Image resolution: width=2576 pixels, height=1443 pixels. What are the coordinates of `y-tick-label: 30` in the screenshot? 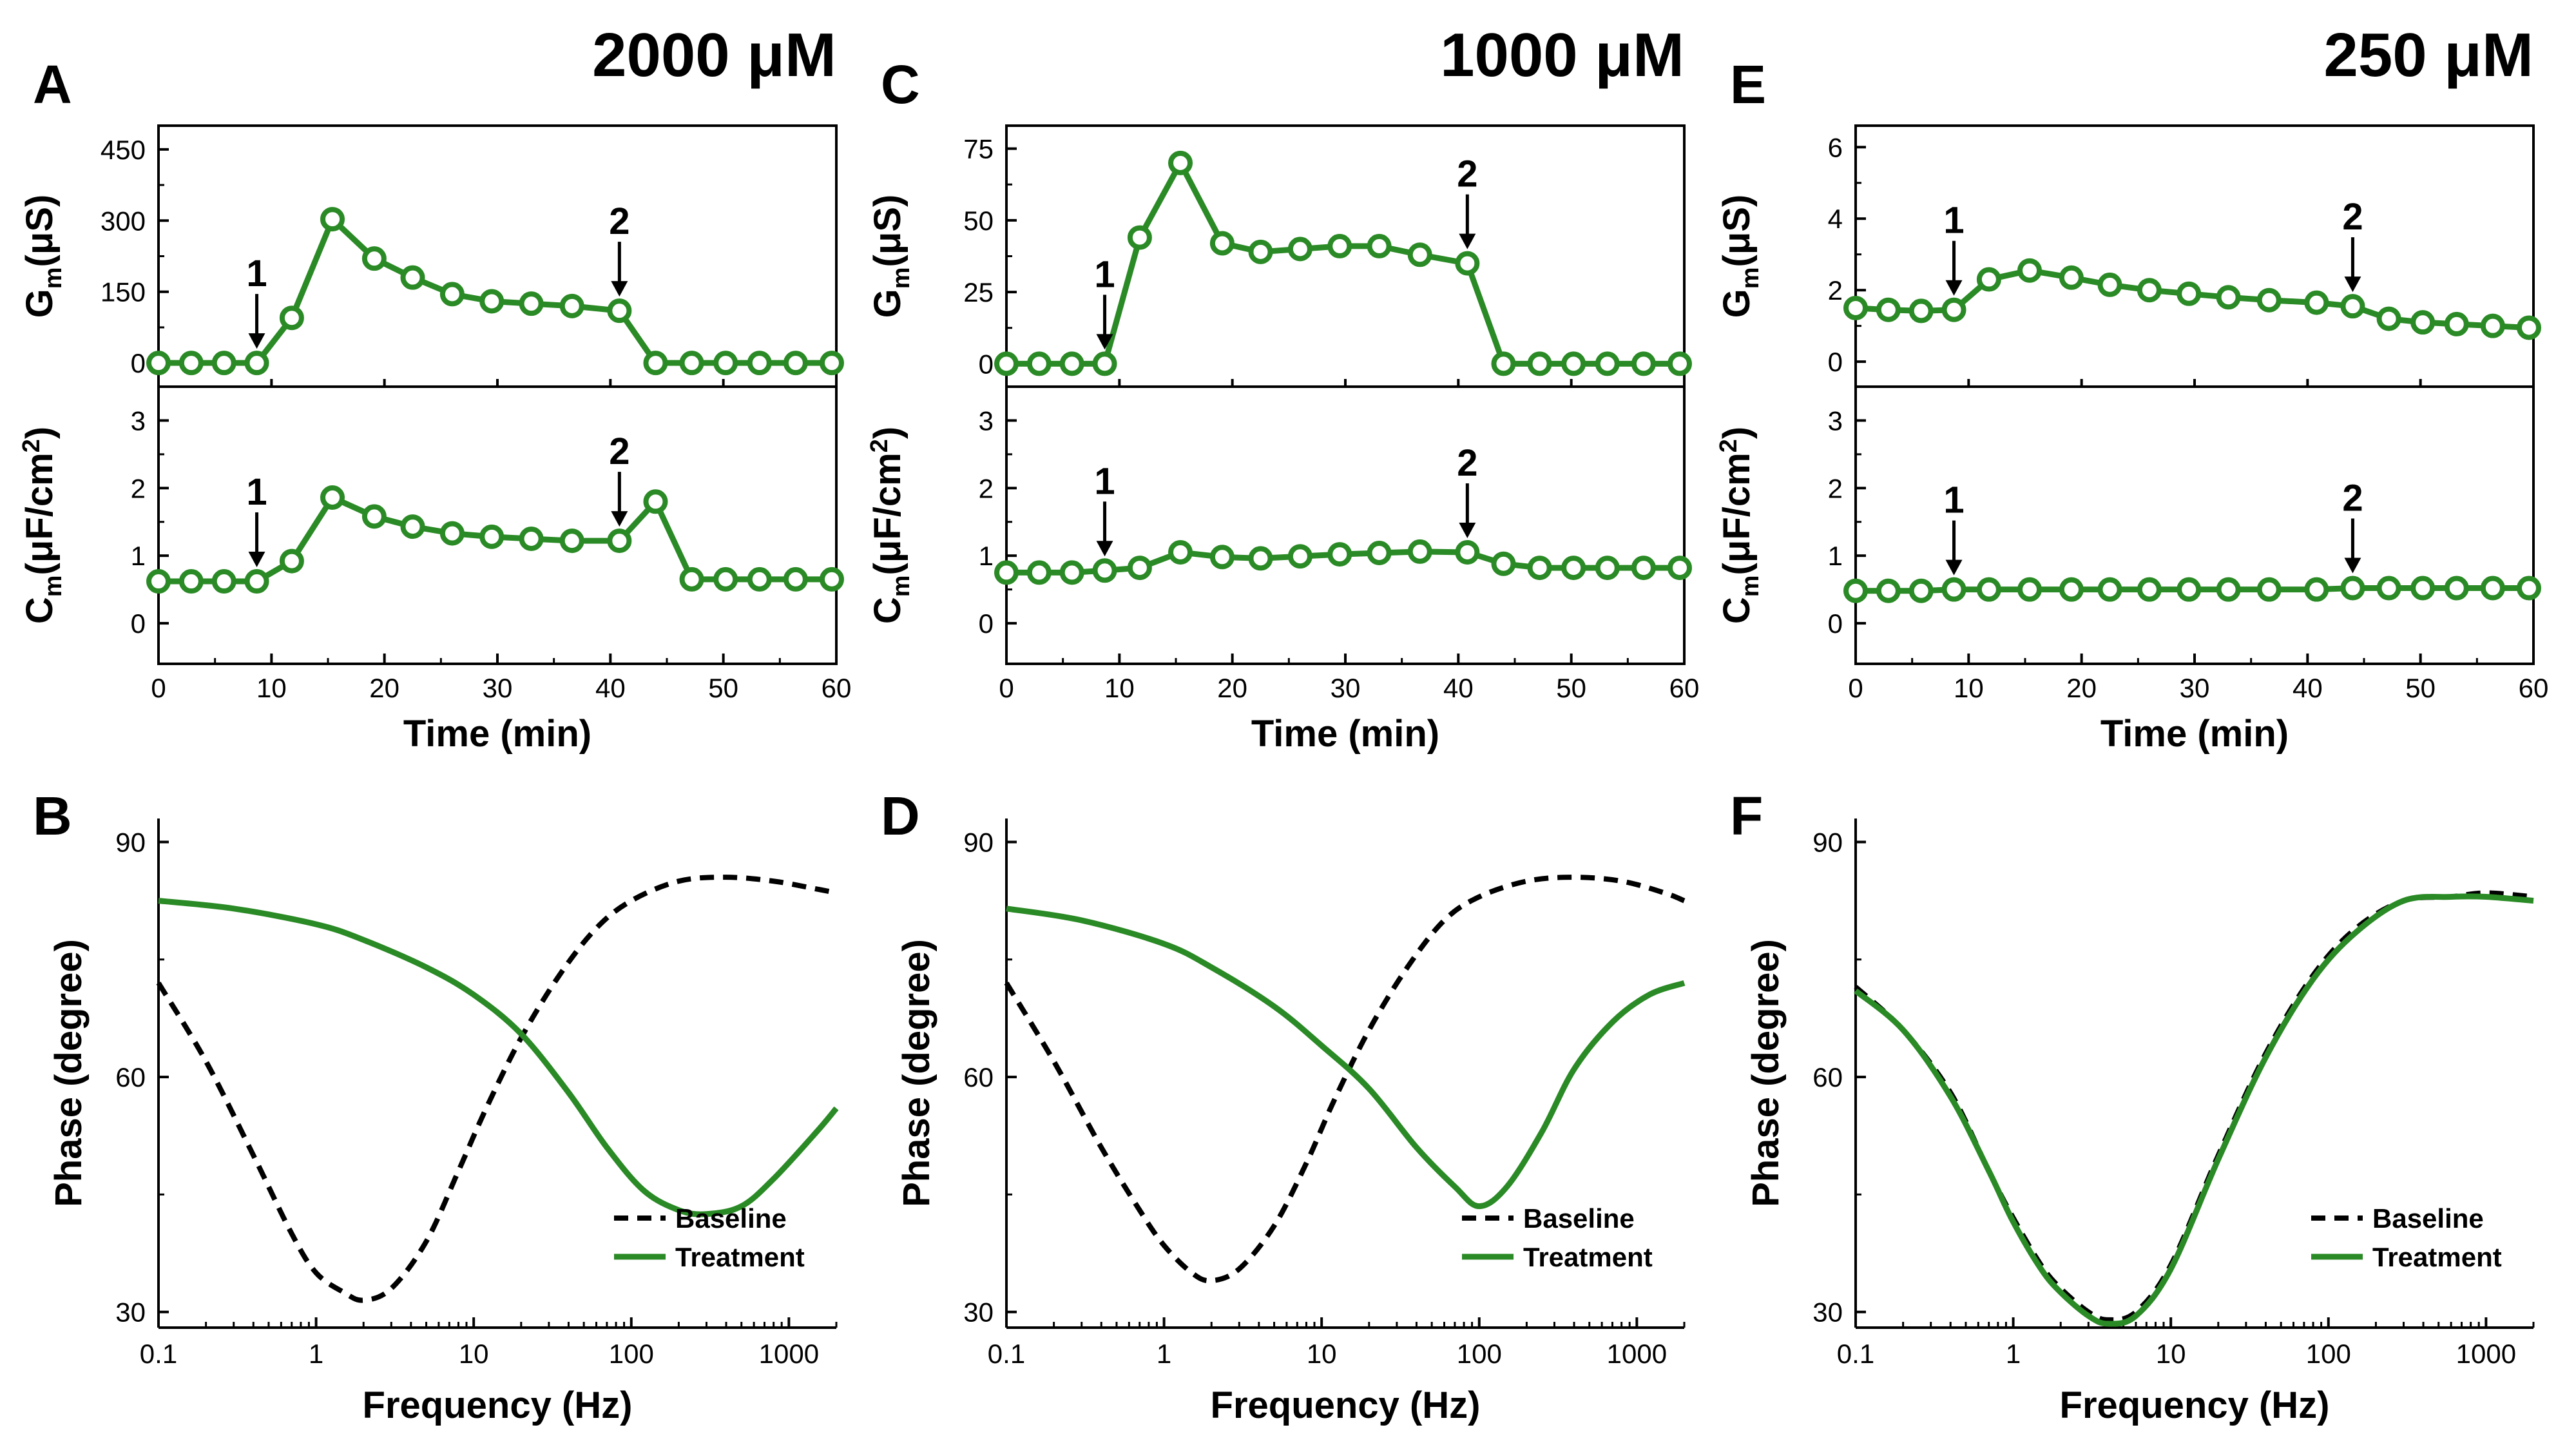 It's located at (979, 1313).